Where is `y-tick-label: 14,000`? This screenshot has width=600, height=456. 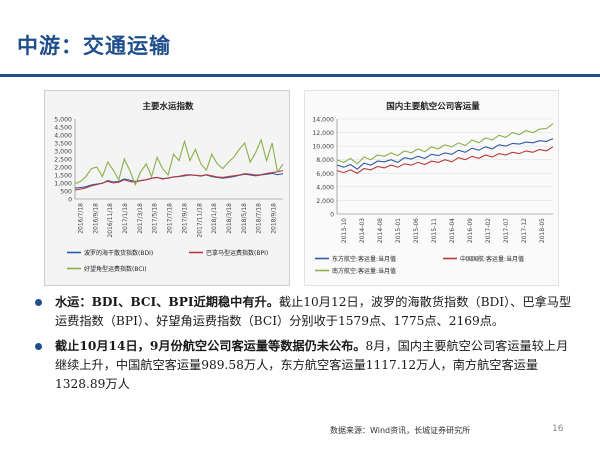 y-tick-label: 14,000 is located at coordinates (323, 120).